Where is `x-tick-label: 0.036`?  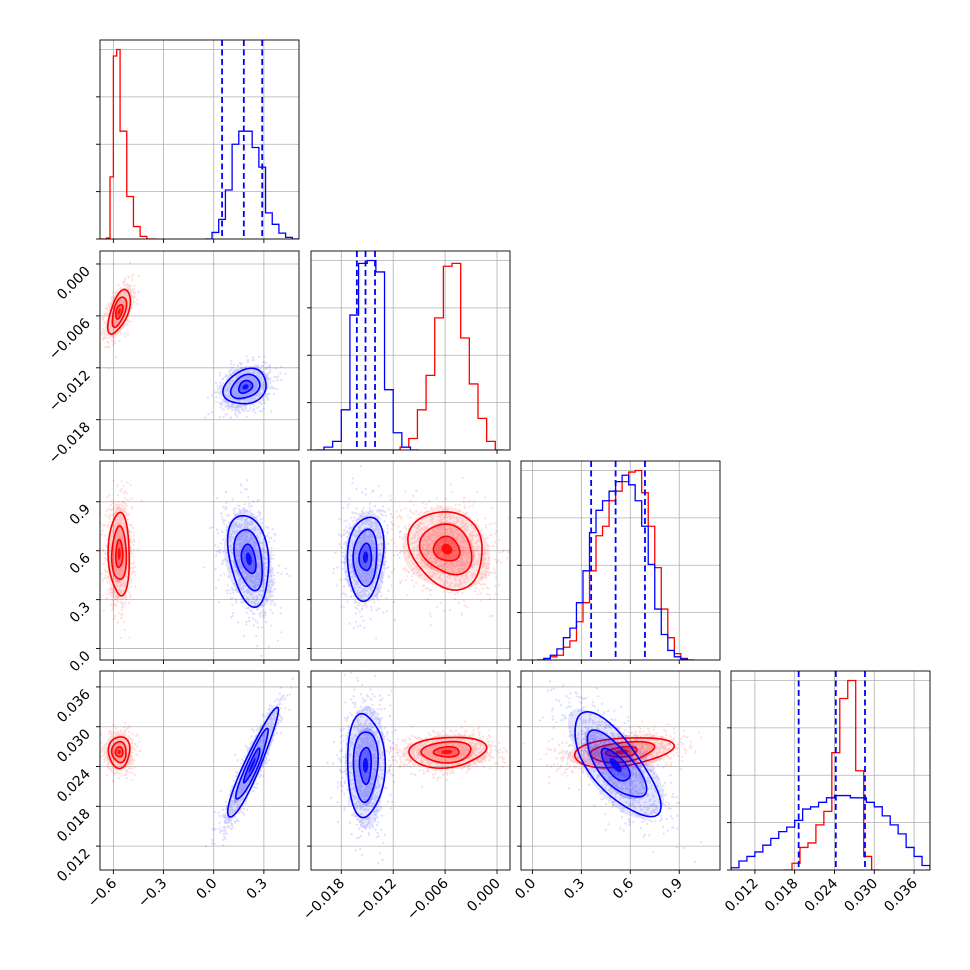 x-tick-label: 0.036 is located at coordinates (901, 895).